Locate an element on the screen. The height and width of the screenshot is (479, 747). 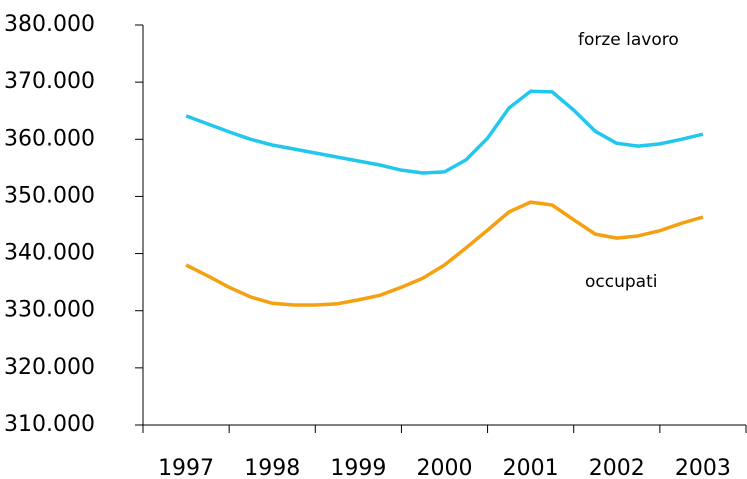
x-tick-label: 1999 is located at coordinates (358, 467).